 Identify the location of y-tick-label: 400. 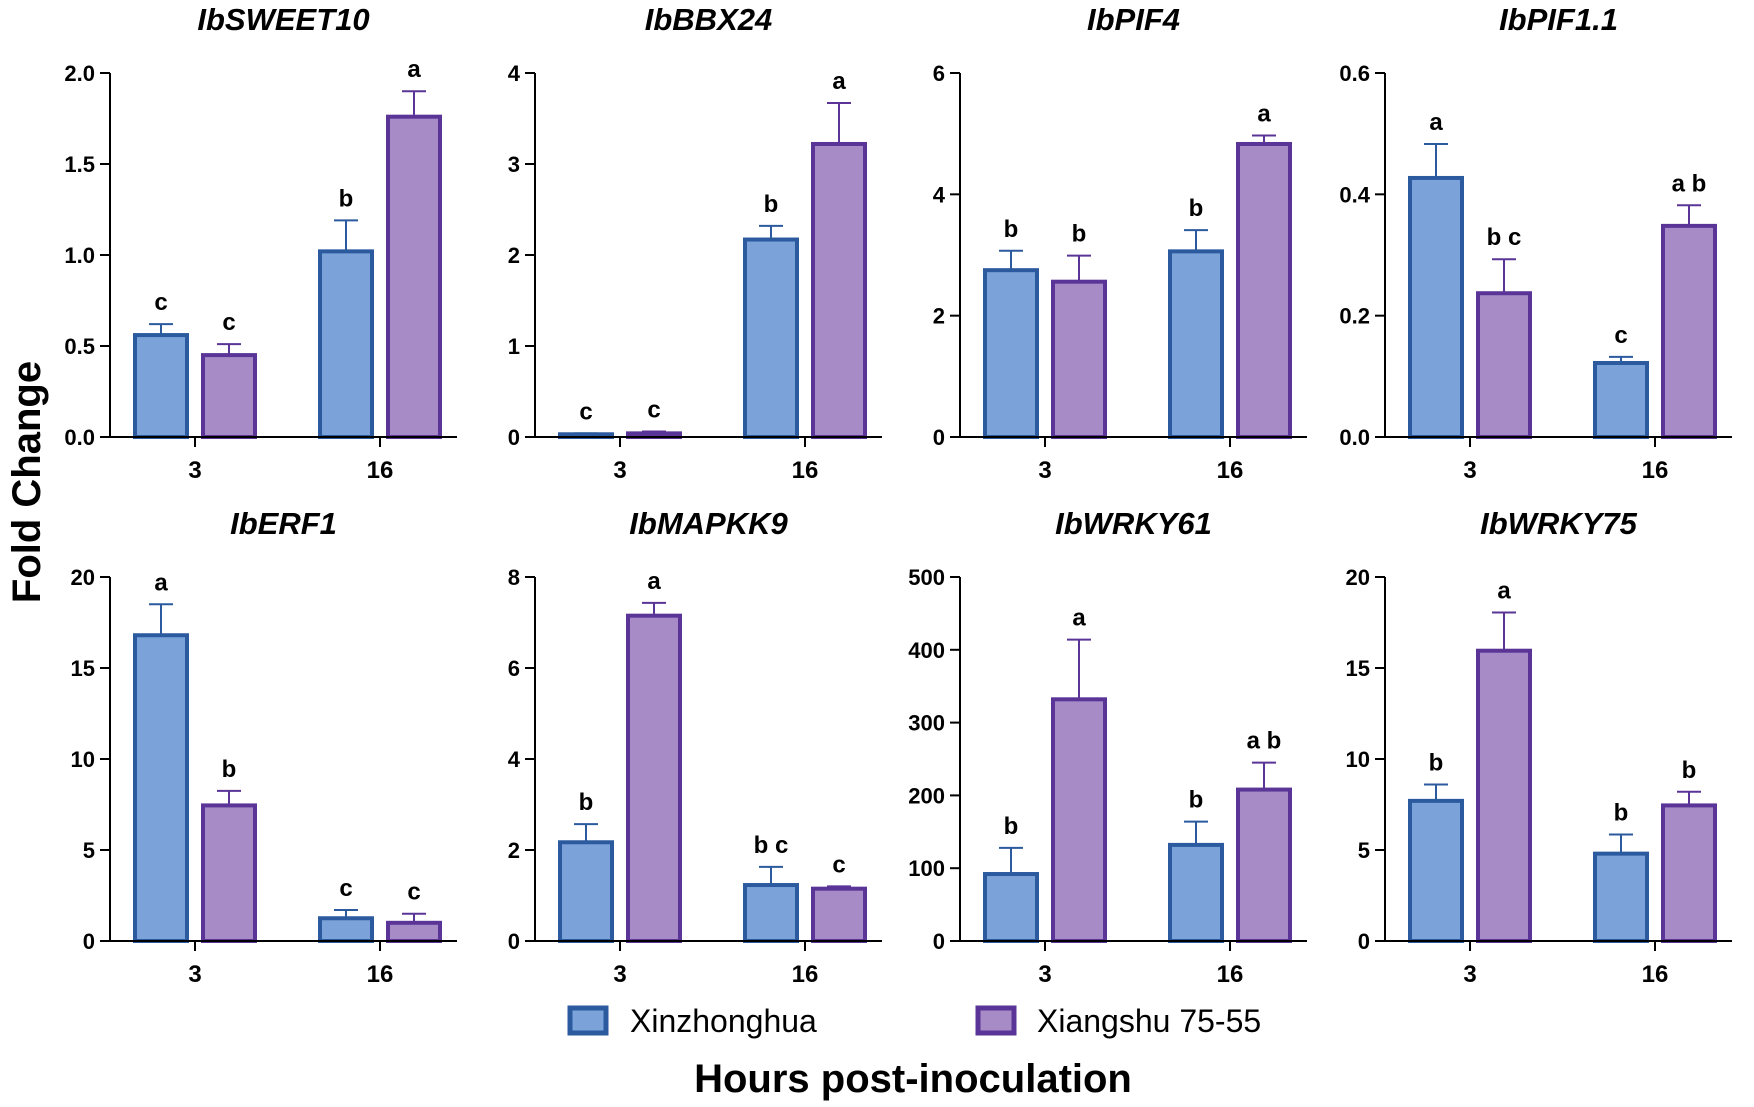
(926, 650).